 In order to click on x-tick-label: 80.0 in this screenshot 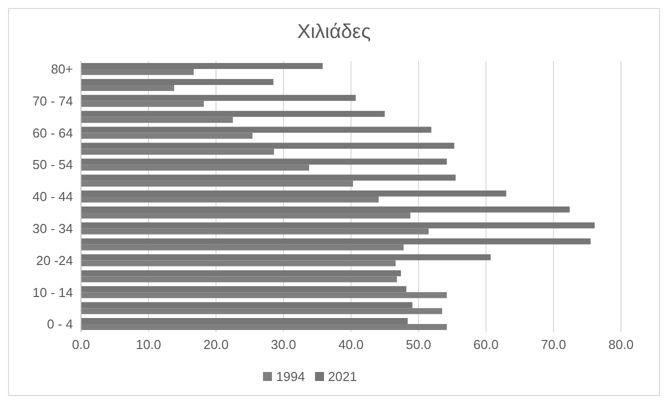, I will do `click(621, 344)`.